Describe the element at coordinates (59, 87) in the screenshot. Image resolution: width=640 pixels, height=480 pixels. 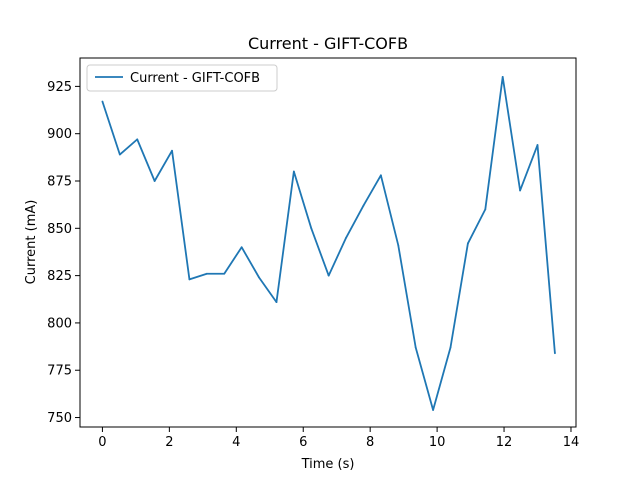
I see `y-tick-label: 925` at that location.